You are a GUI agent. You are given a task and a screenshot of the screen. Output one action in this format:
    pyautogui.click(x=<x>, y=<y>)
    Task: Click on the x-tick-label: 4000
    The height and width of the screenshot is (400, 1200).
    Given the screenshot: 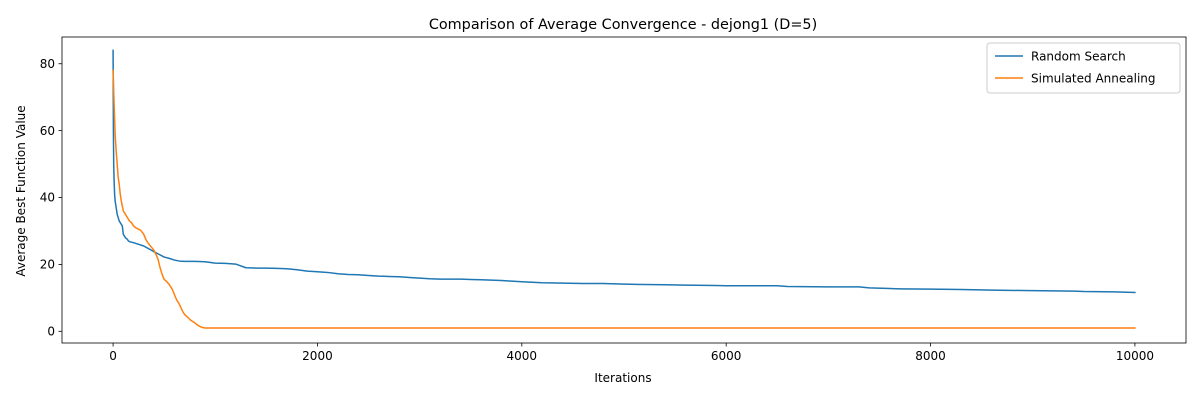 What is the action you would take?
    pyautogui.click(x=522, y=356)
    